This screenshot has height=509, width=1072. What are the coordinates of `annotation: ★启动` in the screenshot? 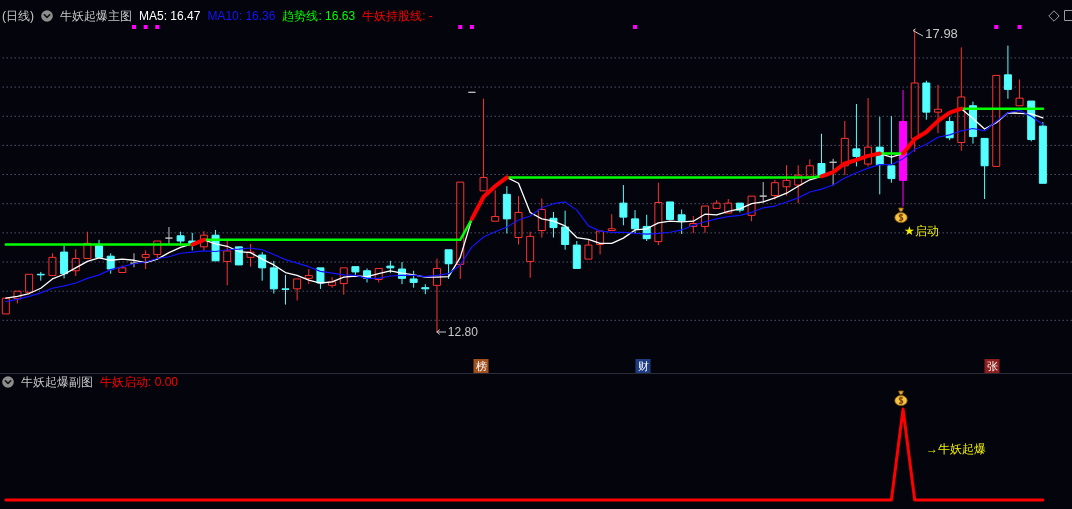 It's located at (921, 231).